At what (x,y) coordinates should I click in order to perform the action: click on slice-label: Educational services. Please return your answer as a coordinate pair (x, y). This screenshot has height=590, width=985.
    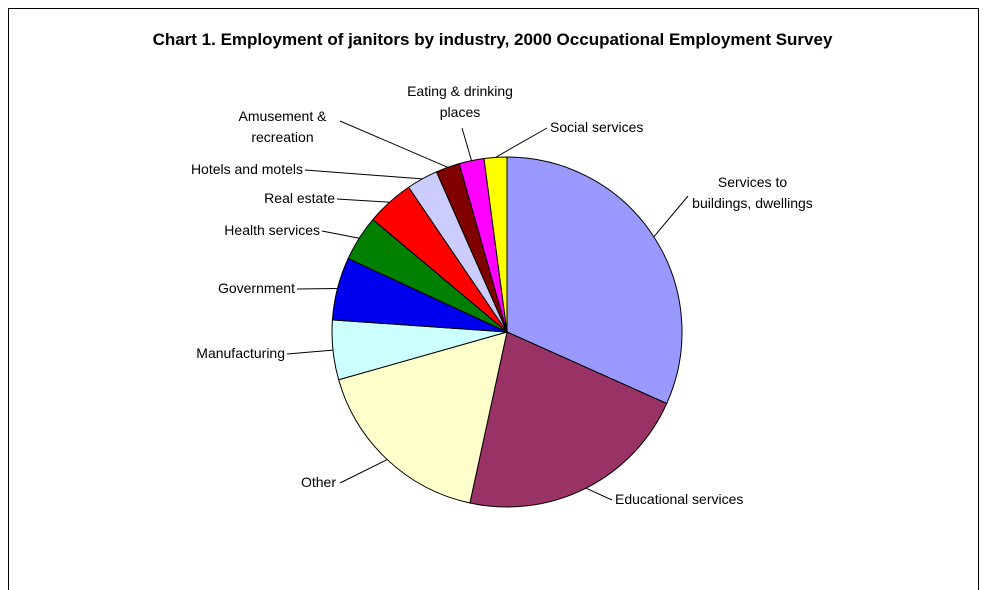
    Looking at the image, I should click on (679, 499).